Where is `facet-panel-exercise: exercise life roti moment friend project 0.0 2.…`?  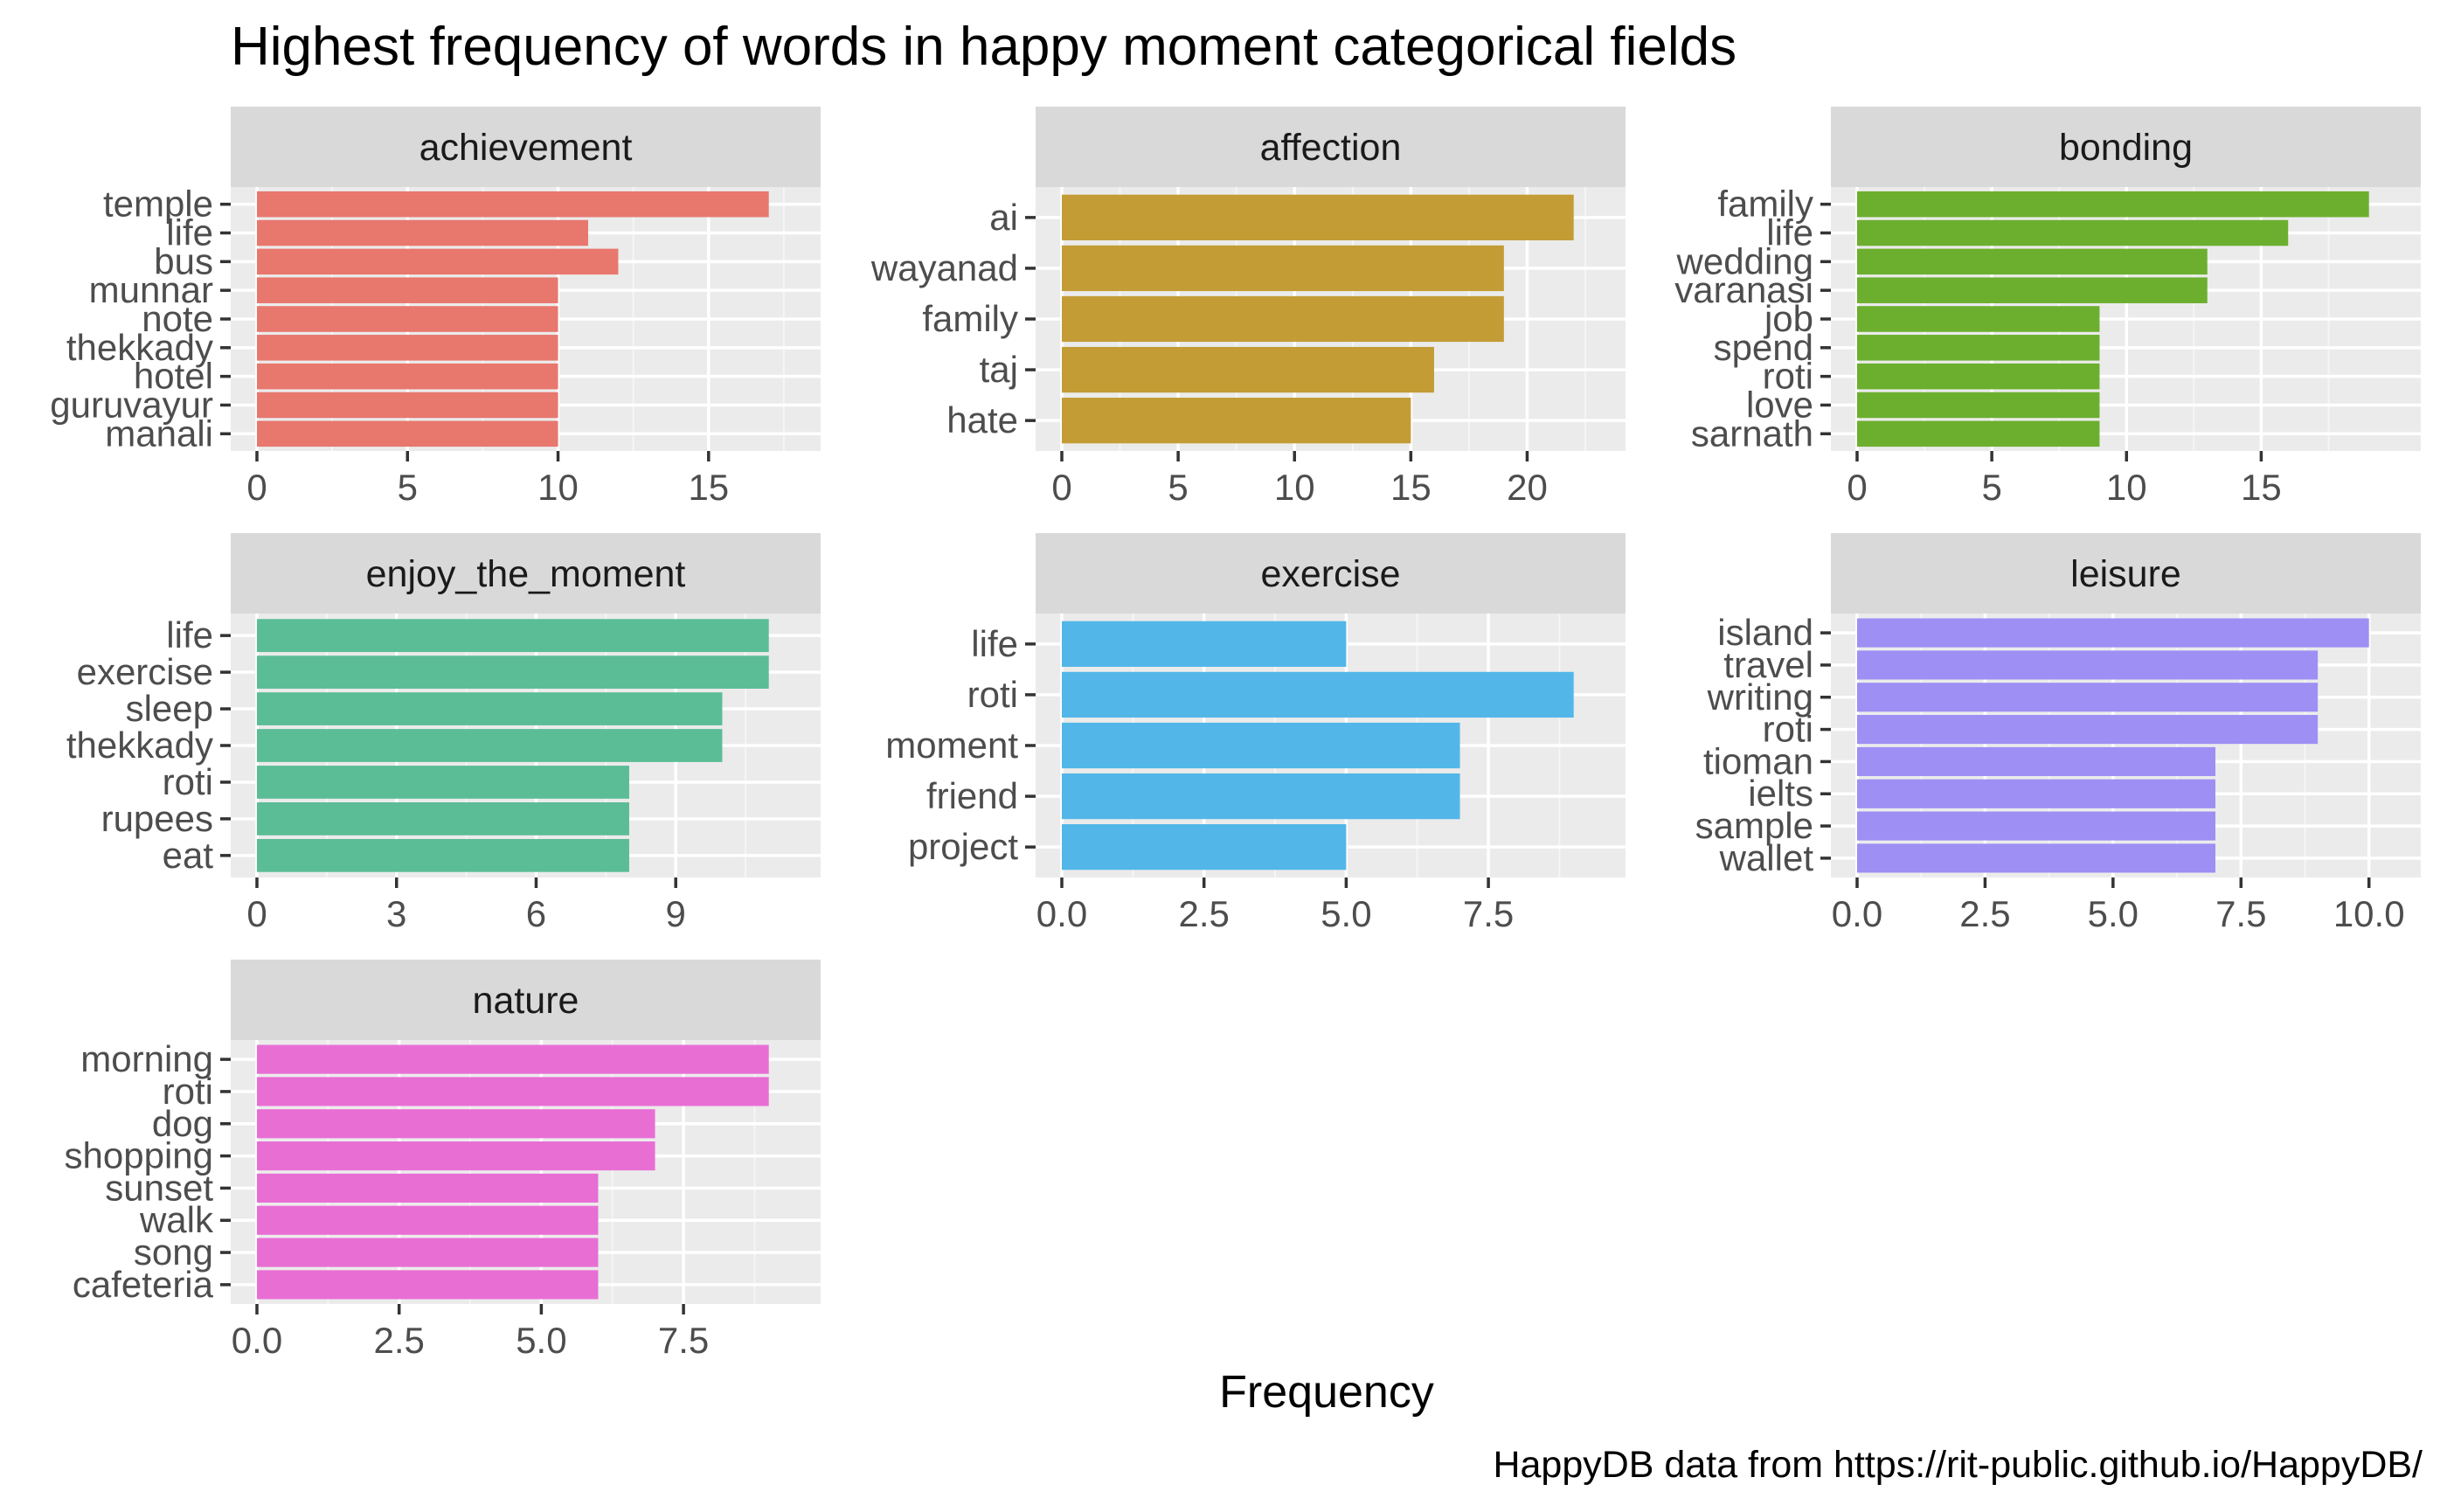
facet-panel-exercise: exercise life roti moment friend project 0.0 2.… is located at coordinates (1255, 733).